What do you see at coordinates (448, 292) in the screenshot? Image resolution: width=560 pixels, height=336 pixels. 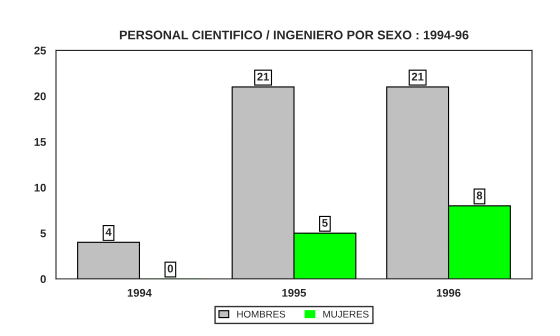 I see `x-tick-label: 1996` at bounding box center [448, 292].